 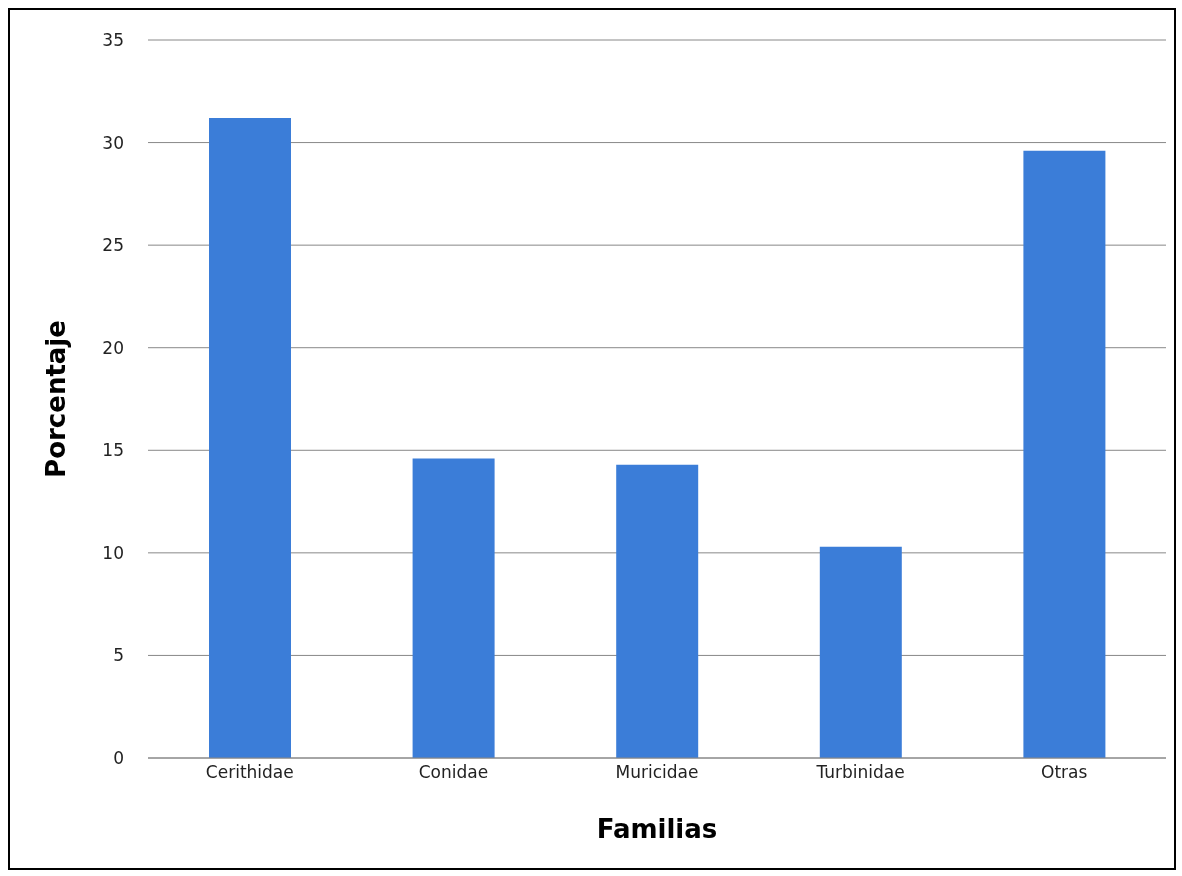 What do you see at coordinates (56, 399) in the screenshot?
I see `y-axis-title: Porcentaje` at bounding box center [56, 399].